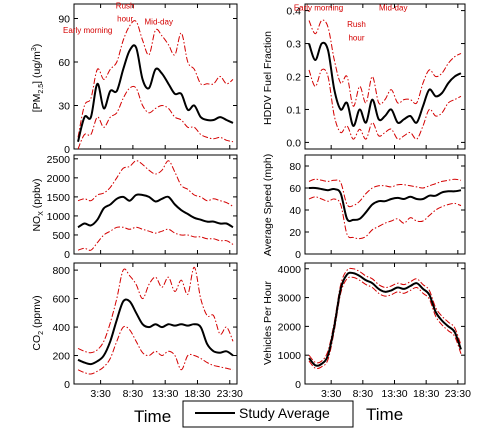 The width and height of the screenshot is (478, 433). Describe the element at coordinates (64, 107) in the screenshot. I see `pm25-ytick-label-1: 30` at that location.